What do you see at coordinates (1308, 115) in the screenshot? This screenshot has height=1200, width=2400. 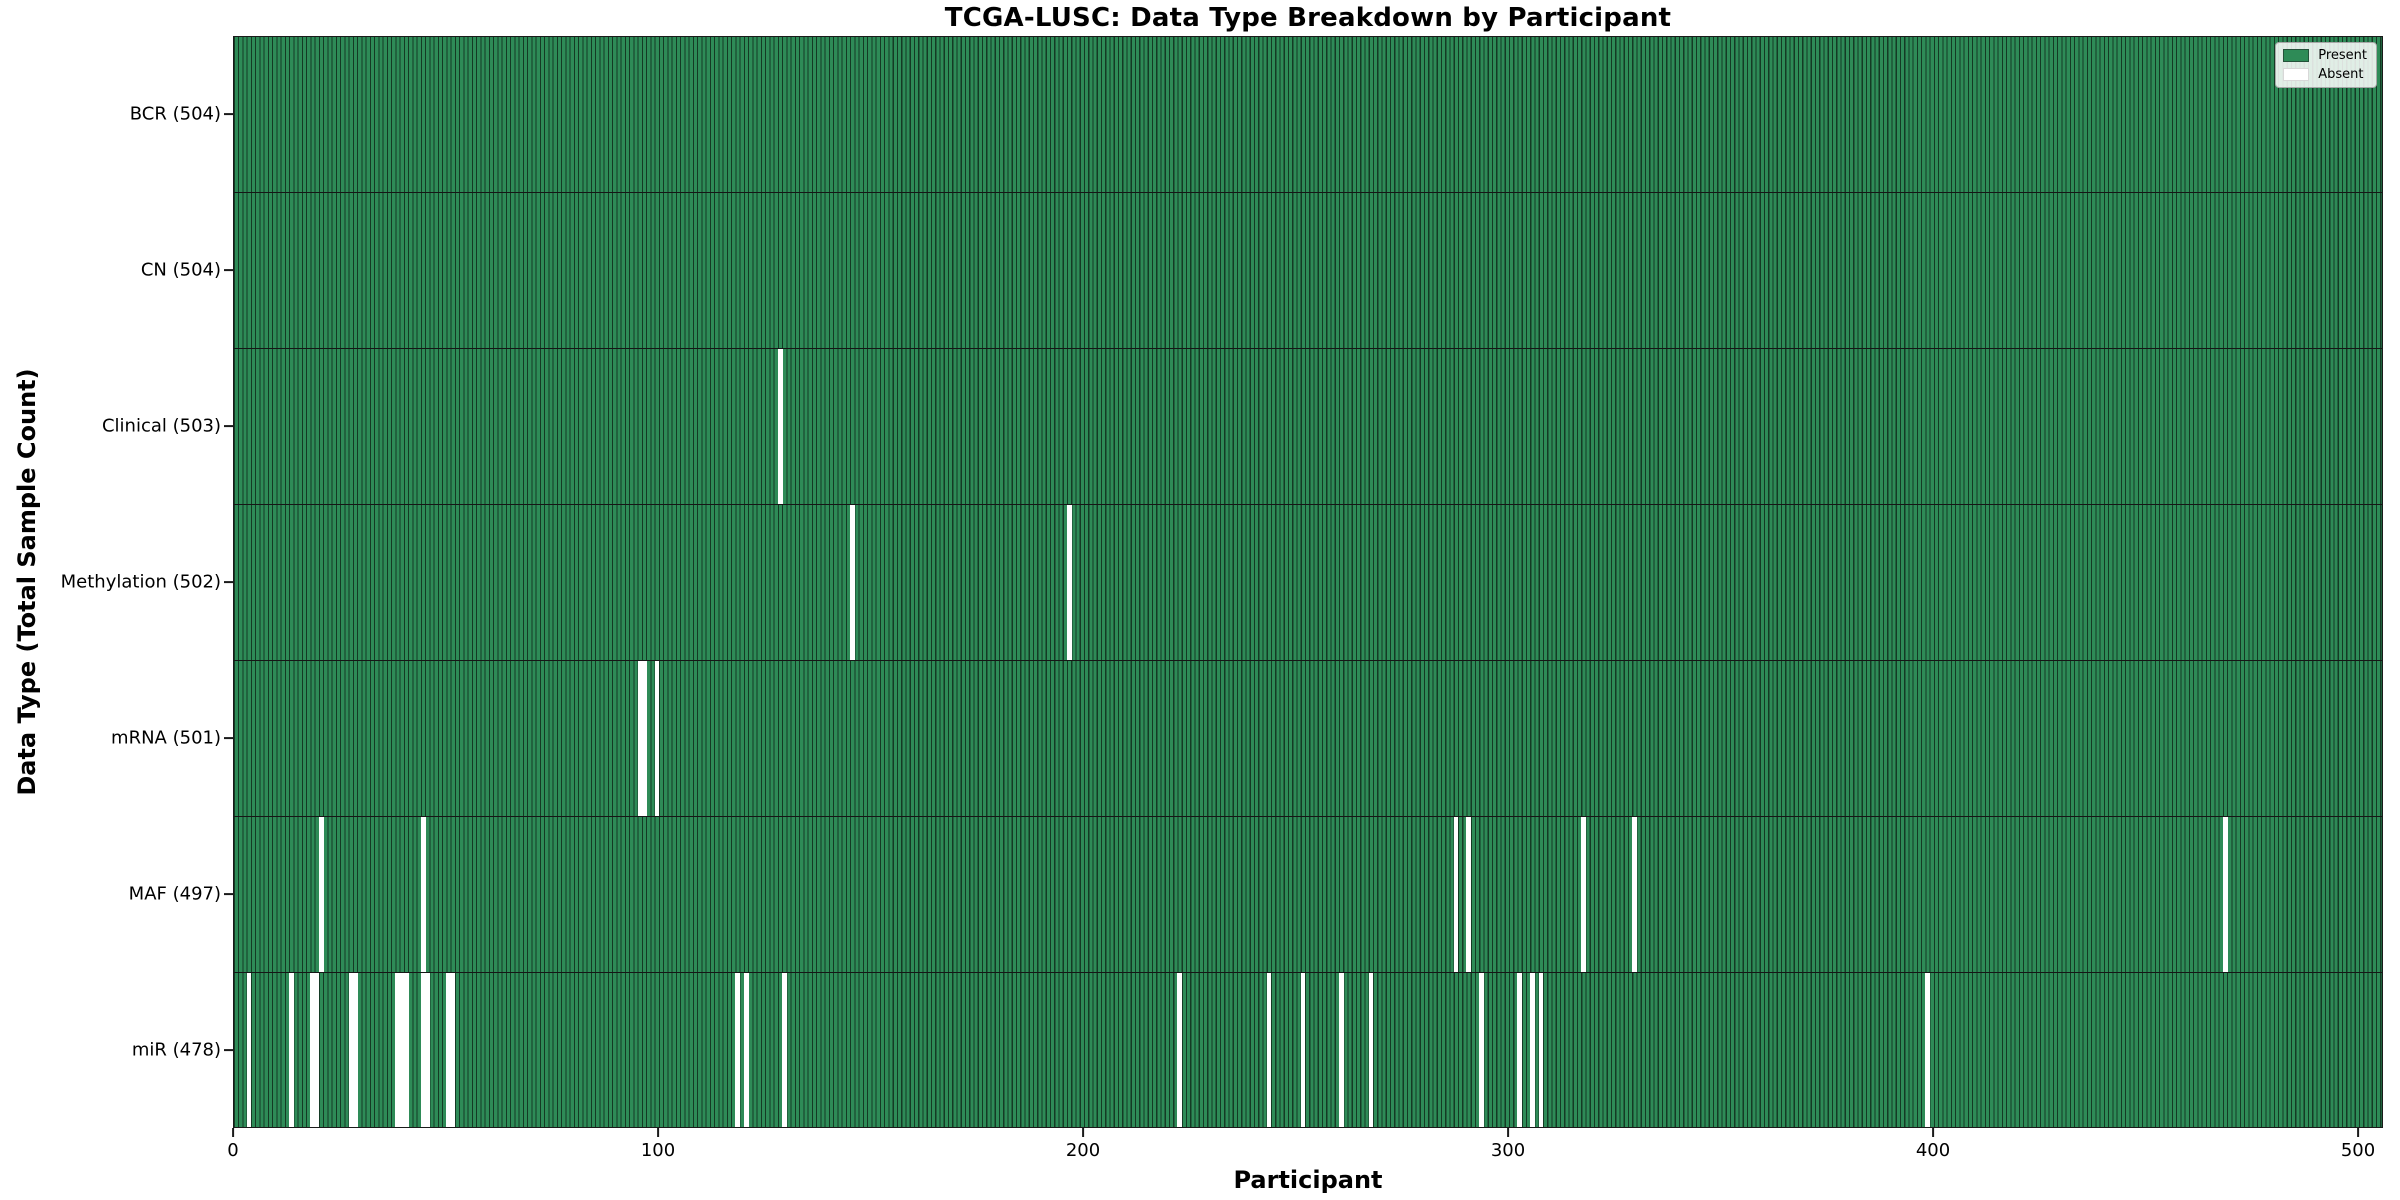 I see `row-bcr` at bounding box center [1308, 115].